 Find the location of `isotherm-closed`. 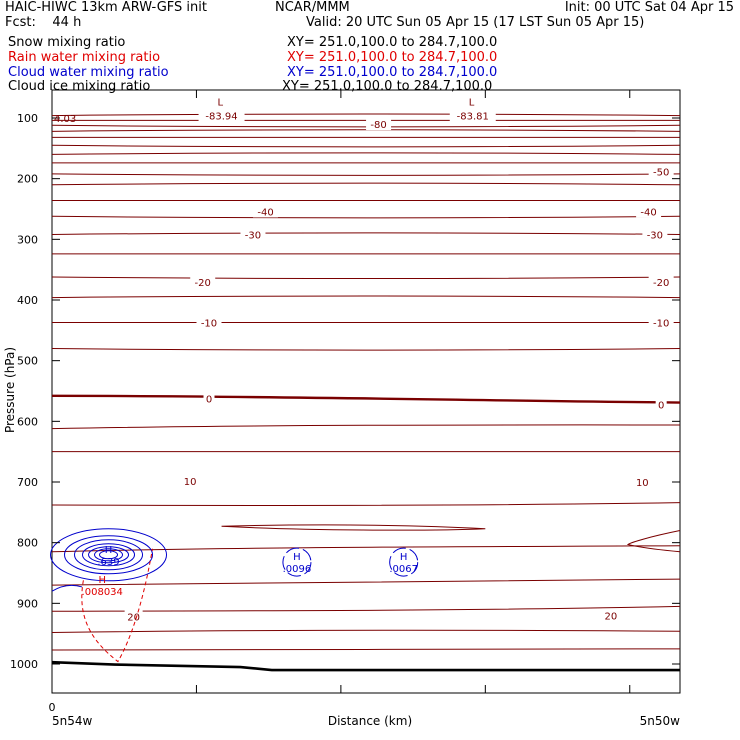

isotherm-closed is located at coordinates (353, 527).